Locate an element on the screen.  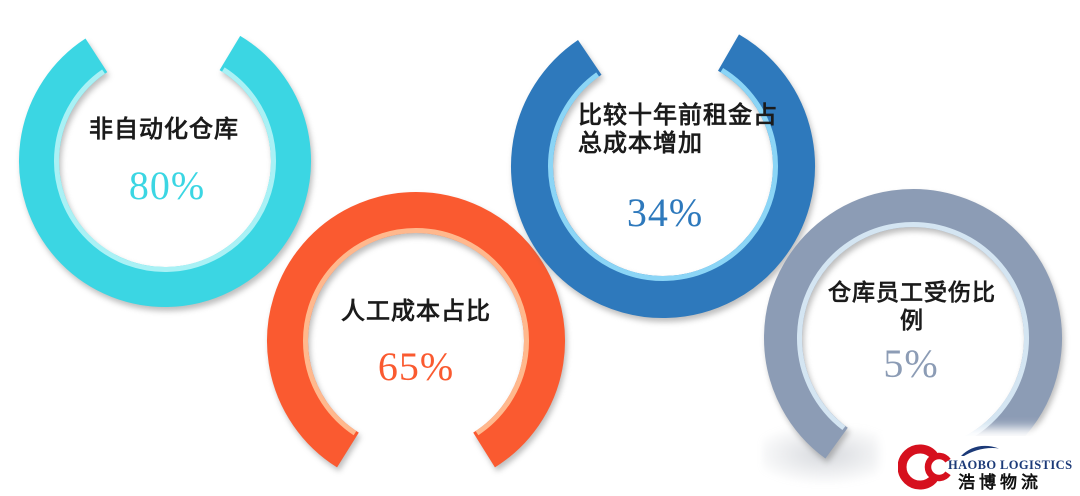
gauge-value-employee-injury: 5% is located at coordinates (911, 363).